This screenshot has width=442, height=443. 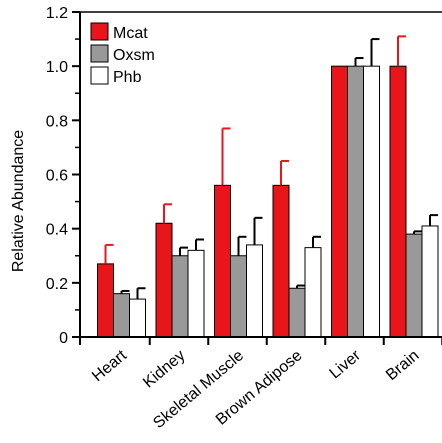 I want to click on legend: Mcat Oxsm Phb, so click(x=122, y=54).